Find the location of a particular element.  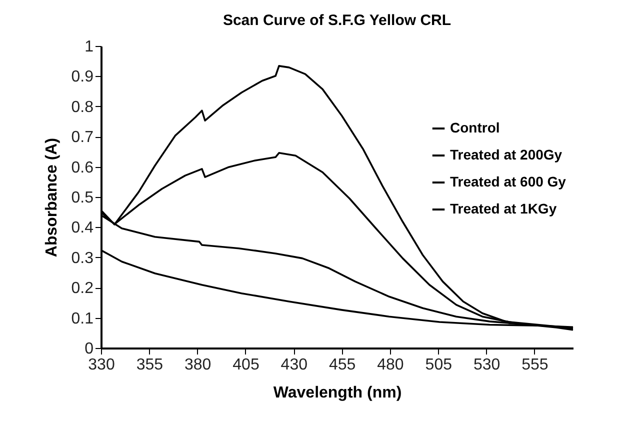

x-tick-label: 430 is located at coordinates (294, 365).